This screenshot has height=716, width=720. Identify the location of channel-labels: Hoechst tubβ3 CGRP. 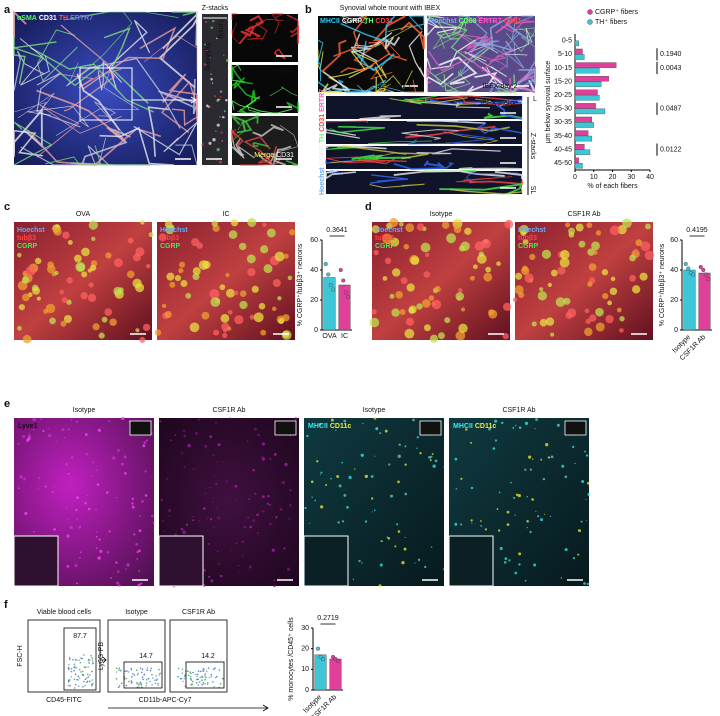
(389, 238).